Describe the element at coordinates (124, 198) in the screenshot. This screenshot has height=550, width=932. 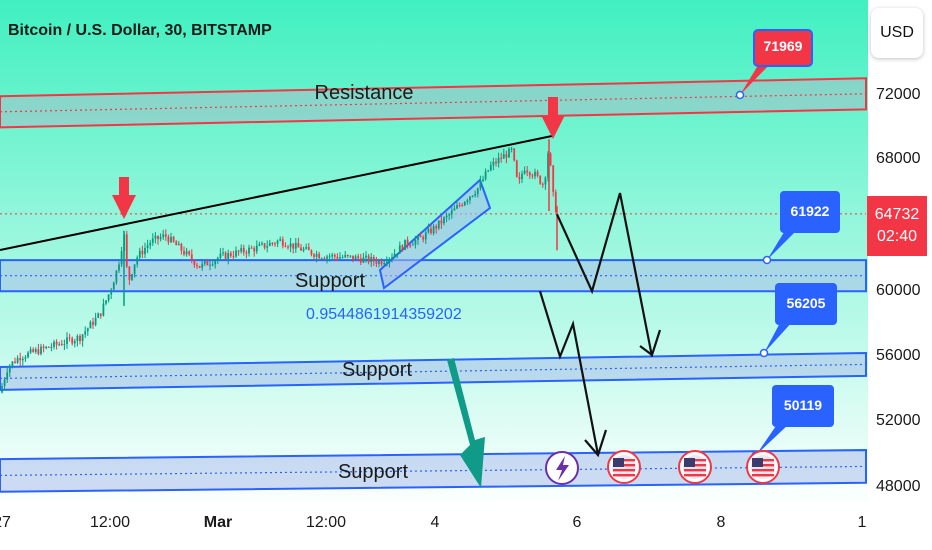
I see `down-arrow-icon` at that location.